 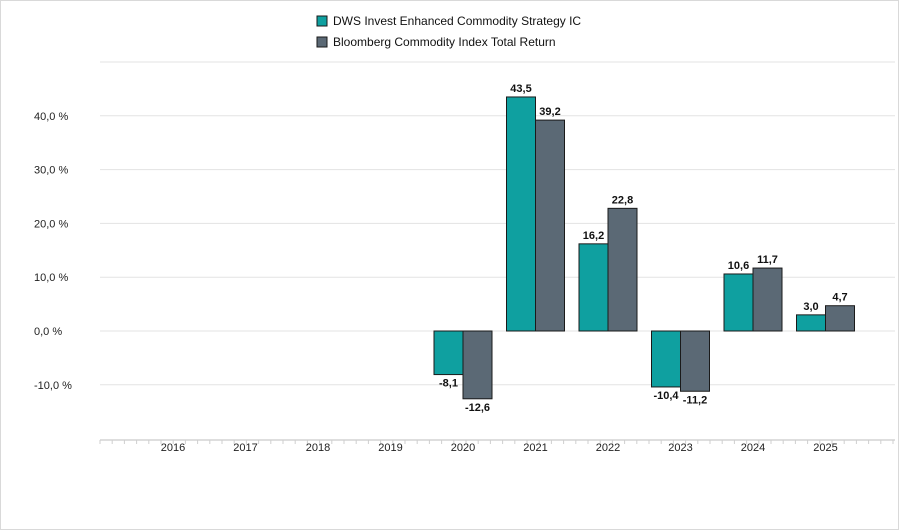 What do you see at coordinates (48, 332) in the screenshot?
I see `y-tick-label: 0,0 %` at bounding box center [48, 332].